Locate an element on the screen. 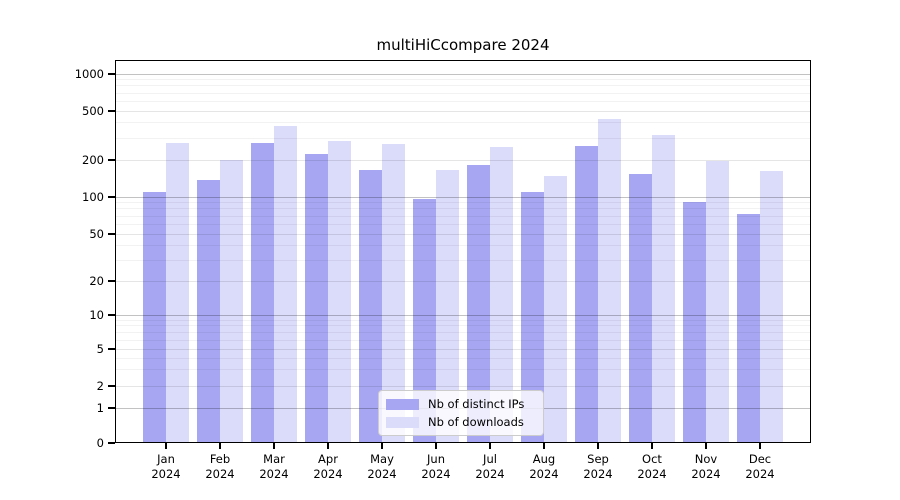 Image resolution: width=900 pixels, height=500 pixels. bar-mar-downloads is located at coordinates (285, 284).